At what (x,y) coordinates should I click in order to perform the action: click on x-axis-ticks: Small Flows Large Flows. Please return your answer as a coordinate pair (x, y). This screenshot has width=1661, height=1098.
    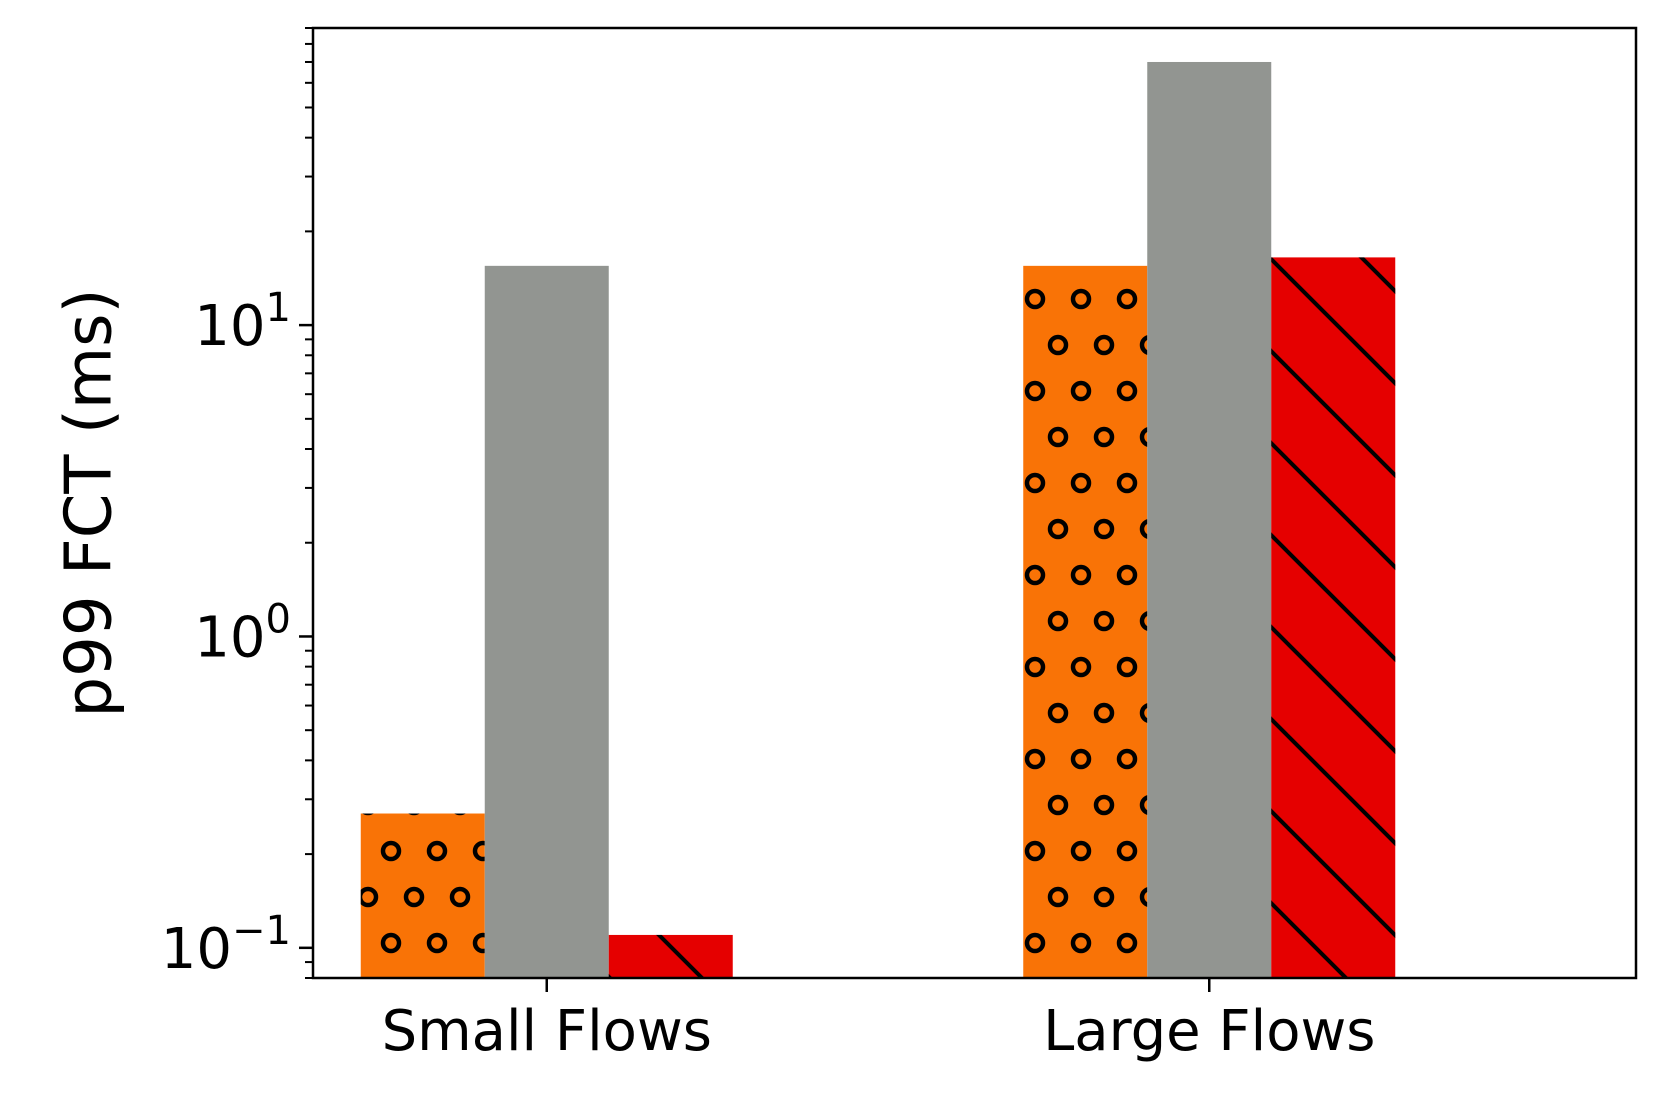
    Looking at the image, I should click on (878, 1021).